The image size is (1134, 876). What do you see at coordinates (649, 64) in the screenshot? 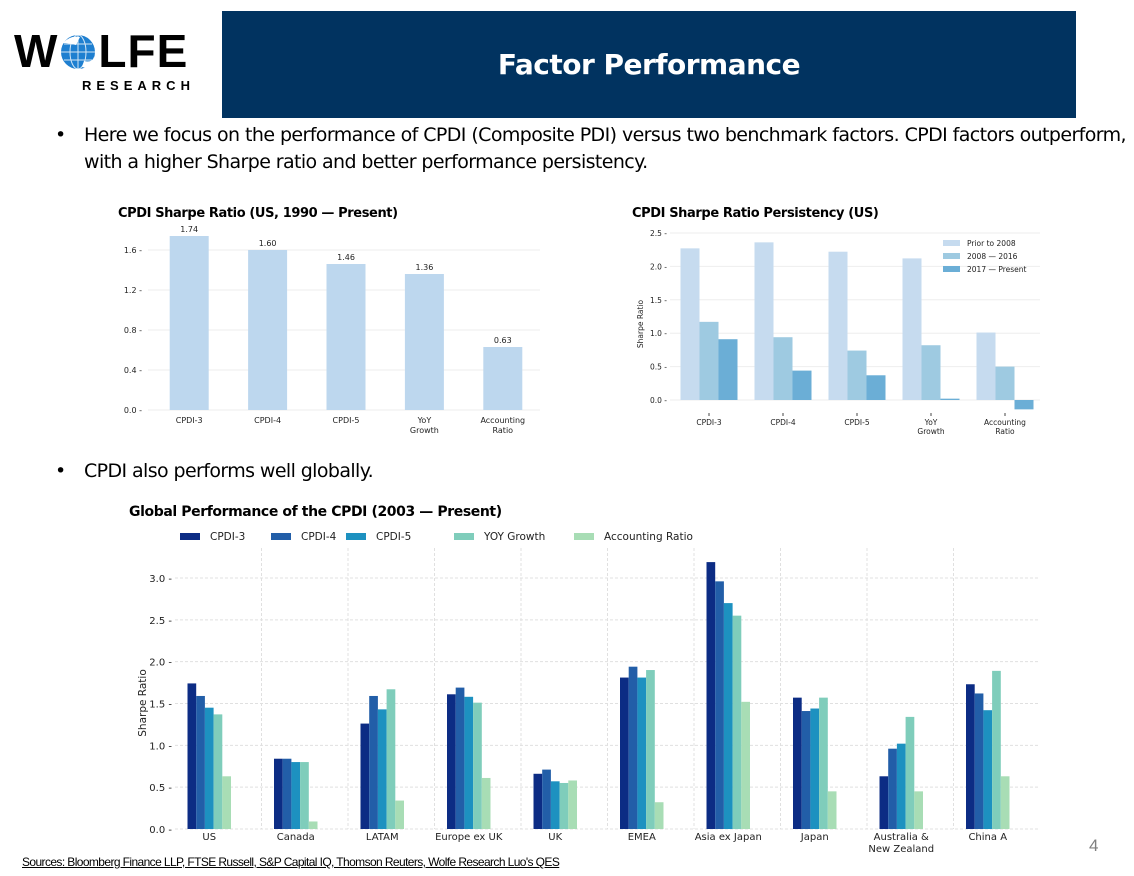
I see `page-title: Factor Performance` at bounding box center [649, 64].